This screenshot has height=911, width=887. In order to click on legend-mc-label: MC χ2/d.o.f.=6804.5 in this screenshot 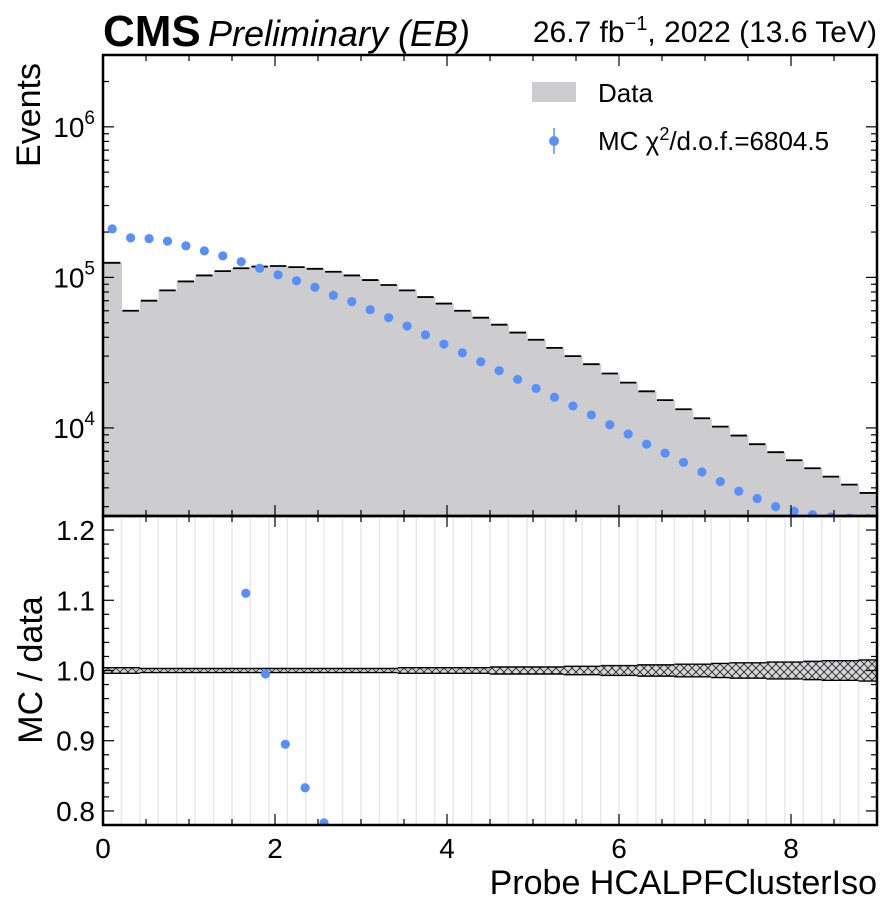, I will do `click(713, 140)`.